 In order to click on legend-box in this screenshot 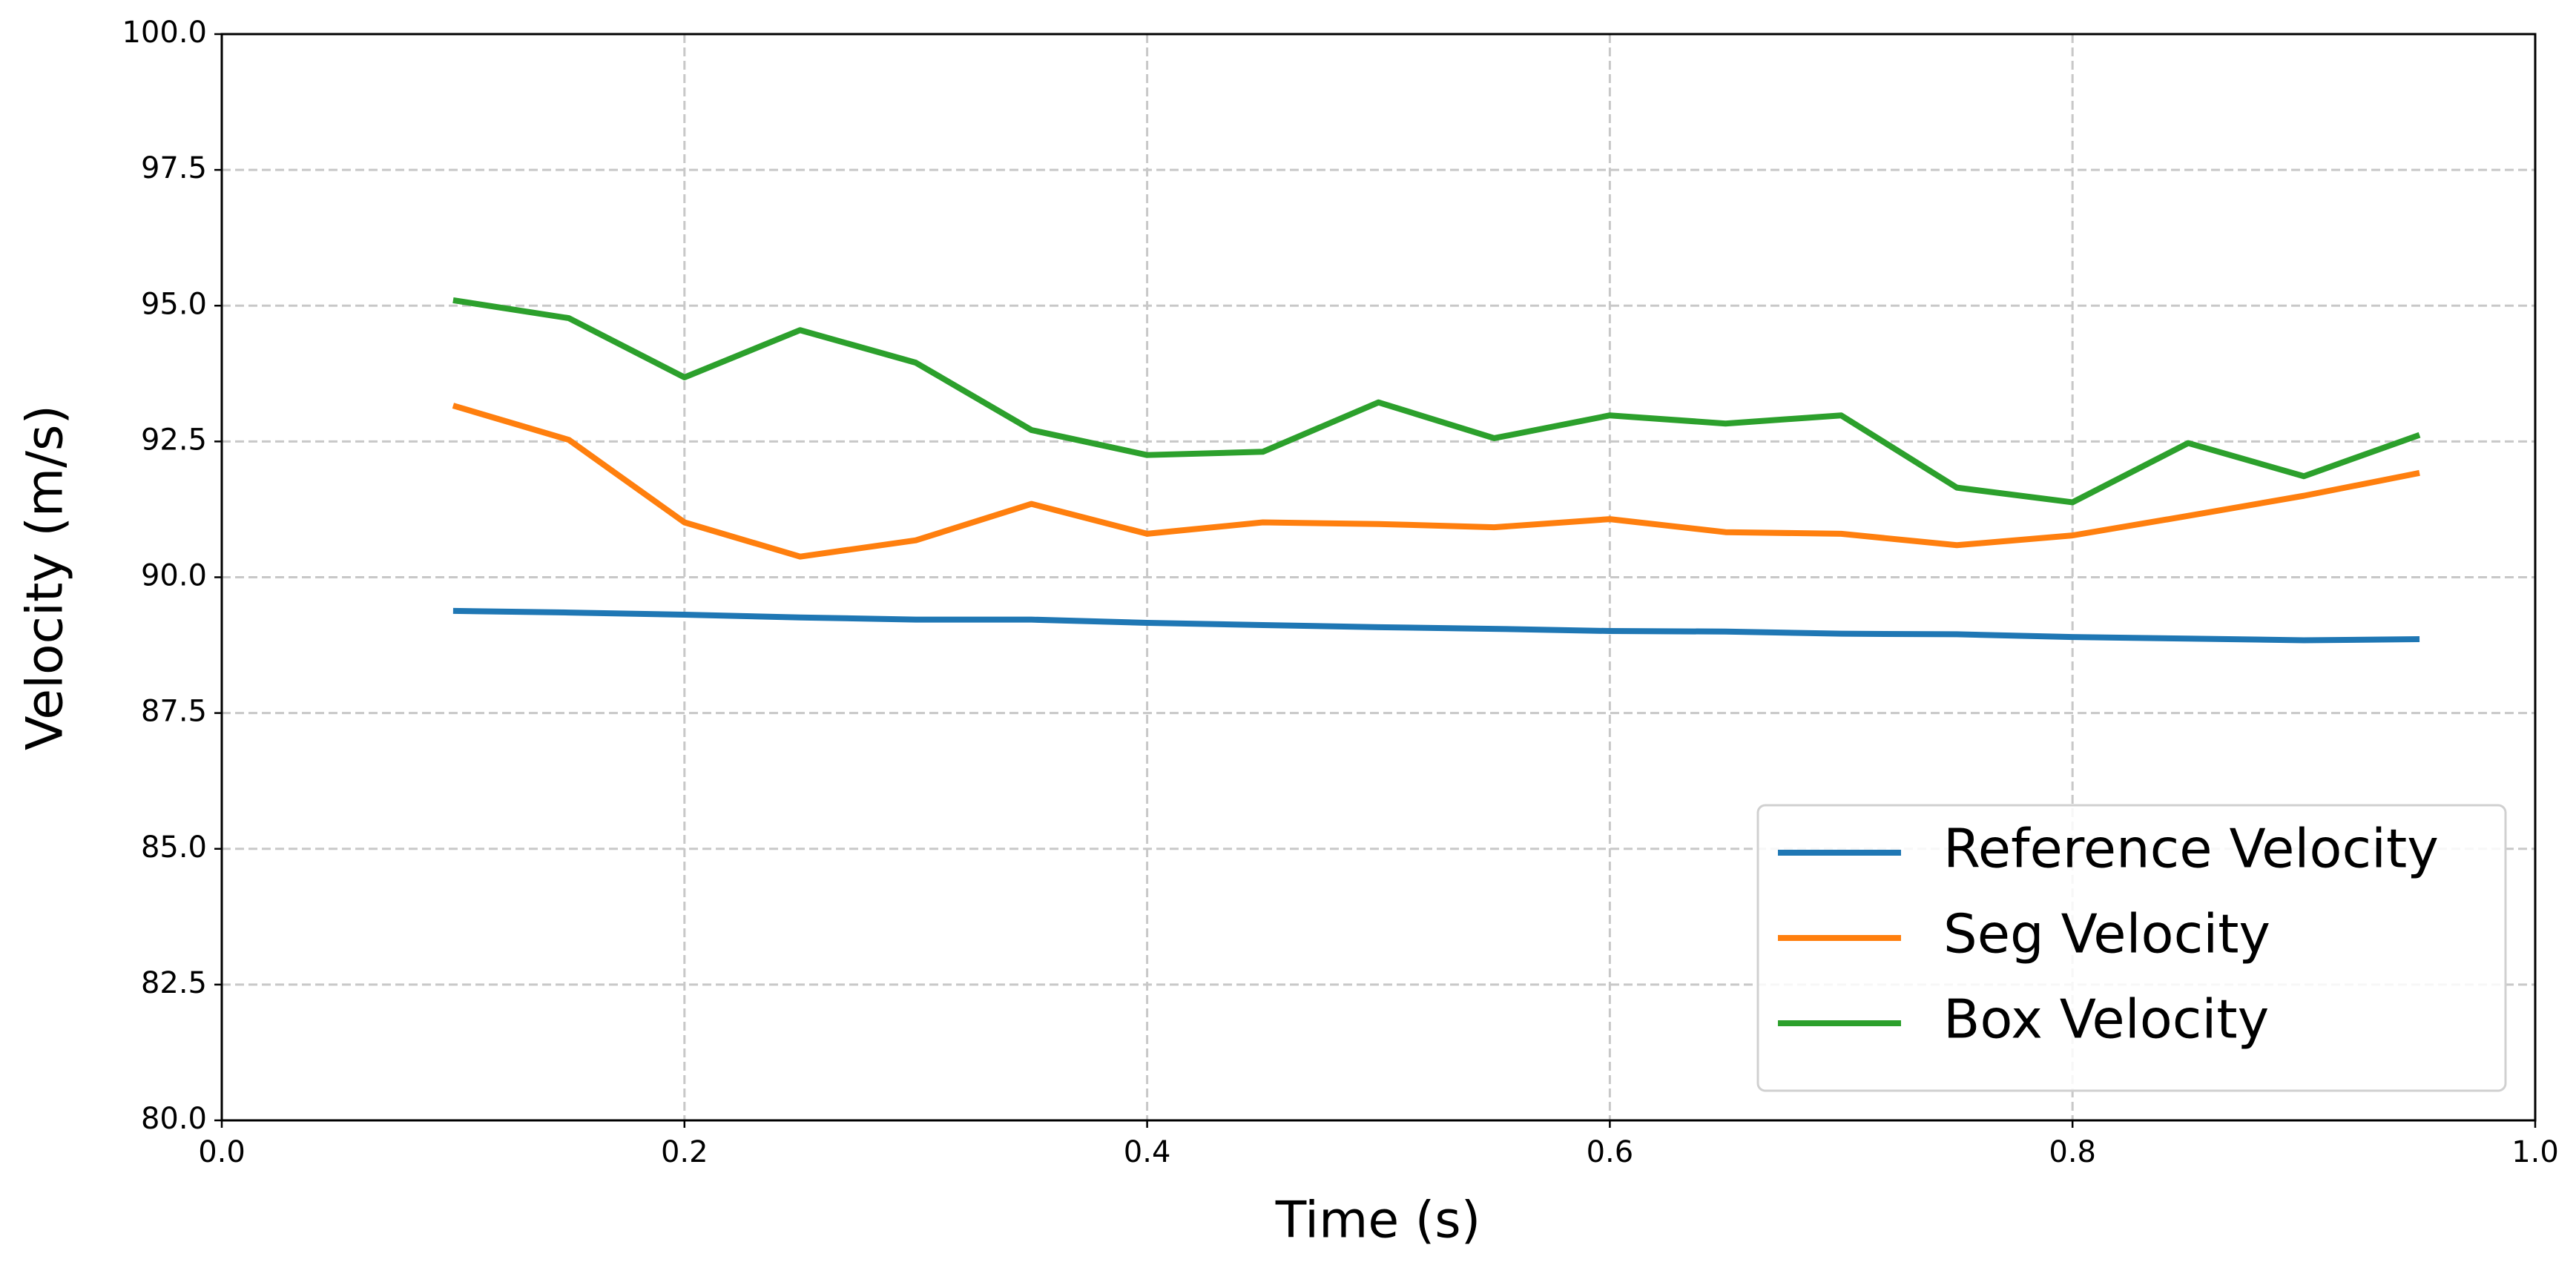, I will do `click(2131, 948)`.